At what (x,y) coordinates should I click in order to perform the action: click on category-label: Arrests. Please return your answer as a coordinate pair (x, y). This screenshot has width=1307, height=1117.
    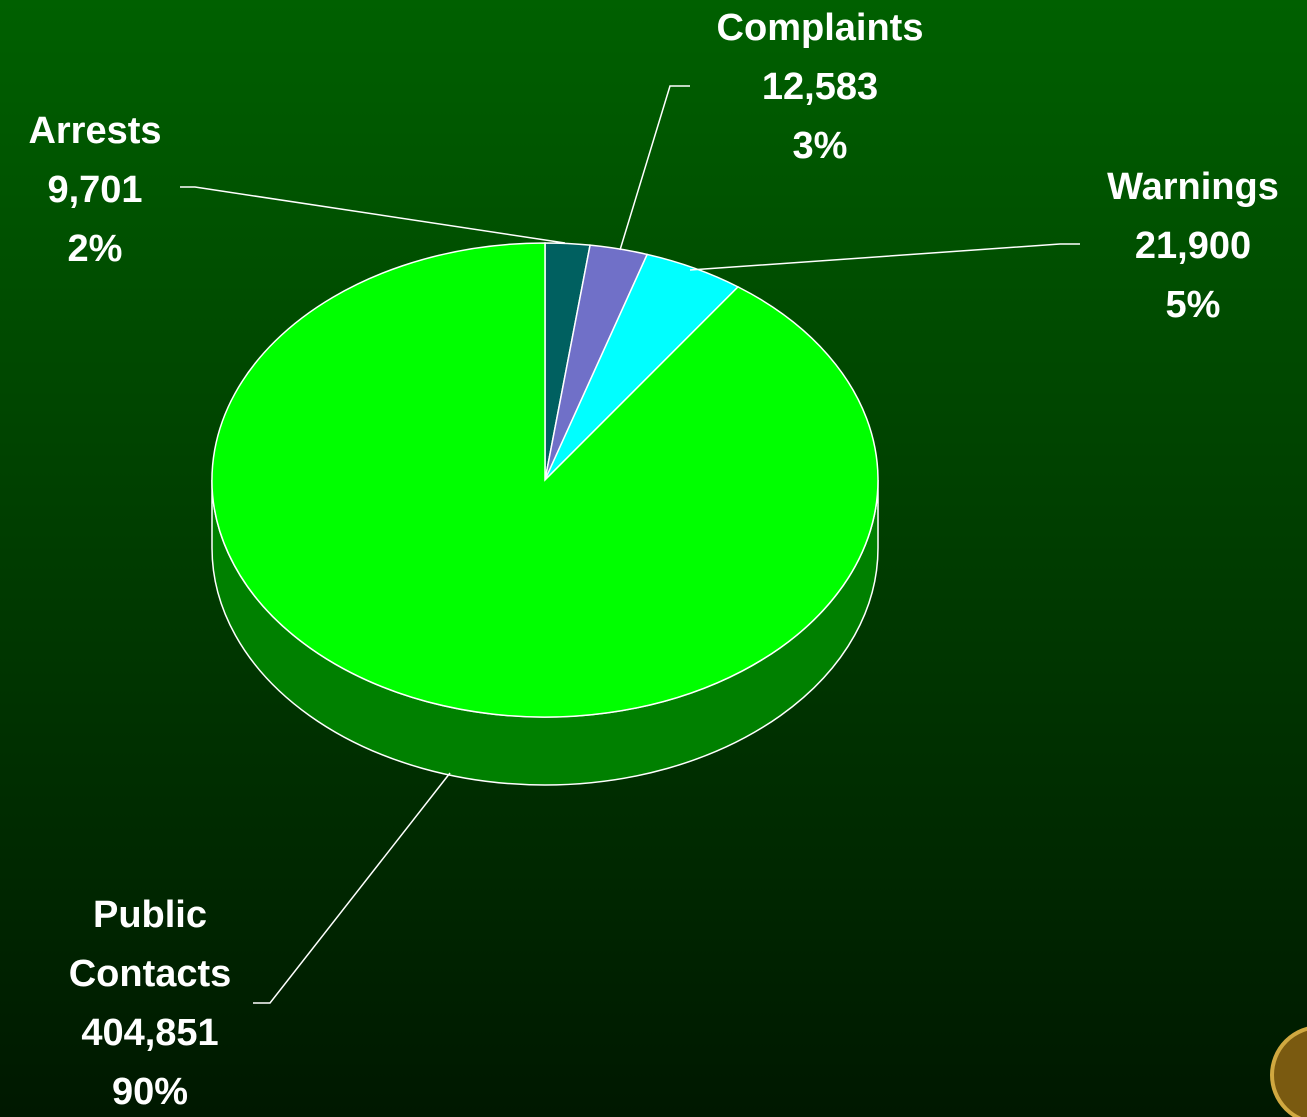
    Looking at the image, I should click on (94, 131).